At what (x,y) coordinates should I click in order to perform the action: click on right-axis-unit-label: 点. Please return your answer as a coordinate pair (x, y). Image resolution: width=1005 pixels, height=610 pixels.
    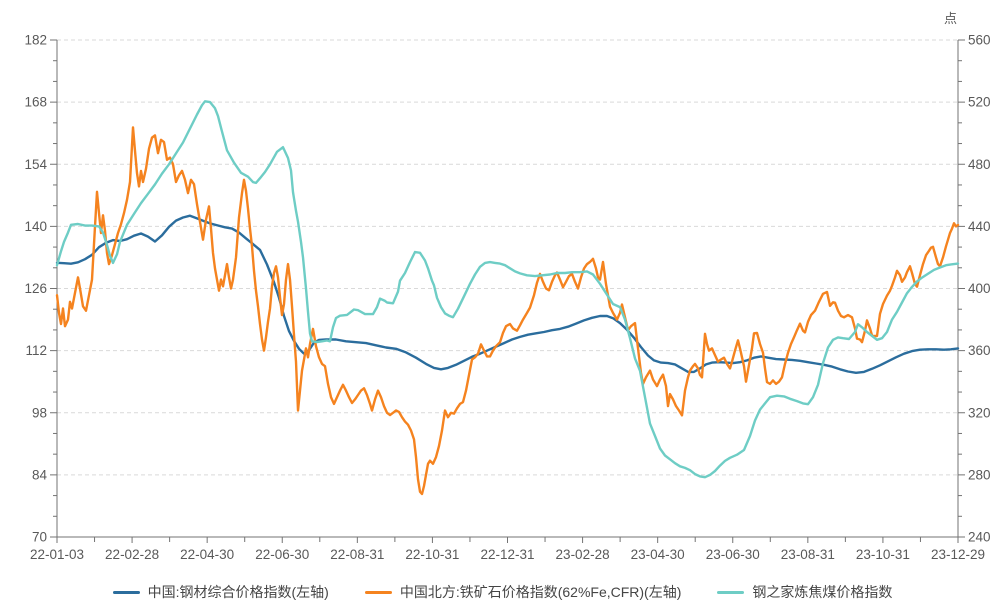
    Looking at the image, I should click on (950, 18).